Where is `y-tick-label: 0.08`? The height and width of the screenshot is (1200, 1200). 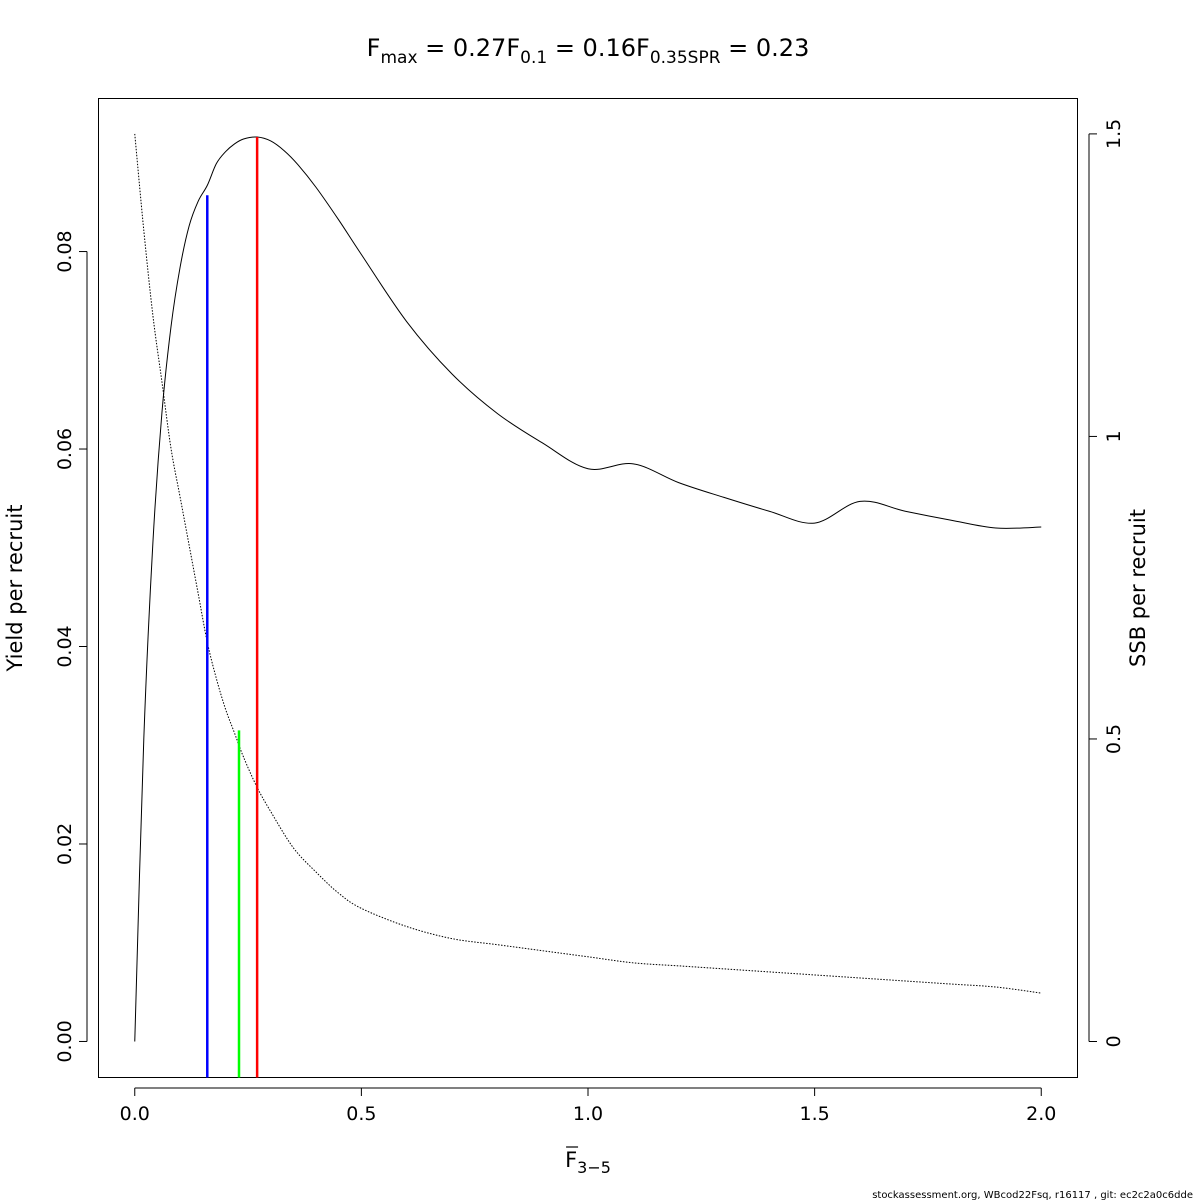
y-tick-label: 0.08 is located at coordinates (65, 251).